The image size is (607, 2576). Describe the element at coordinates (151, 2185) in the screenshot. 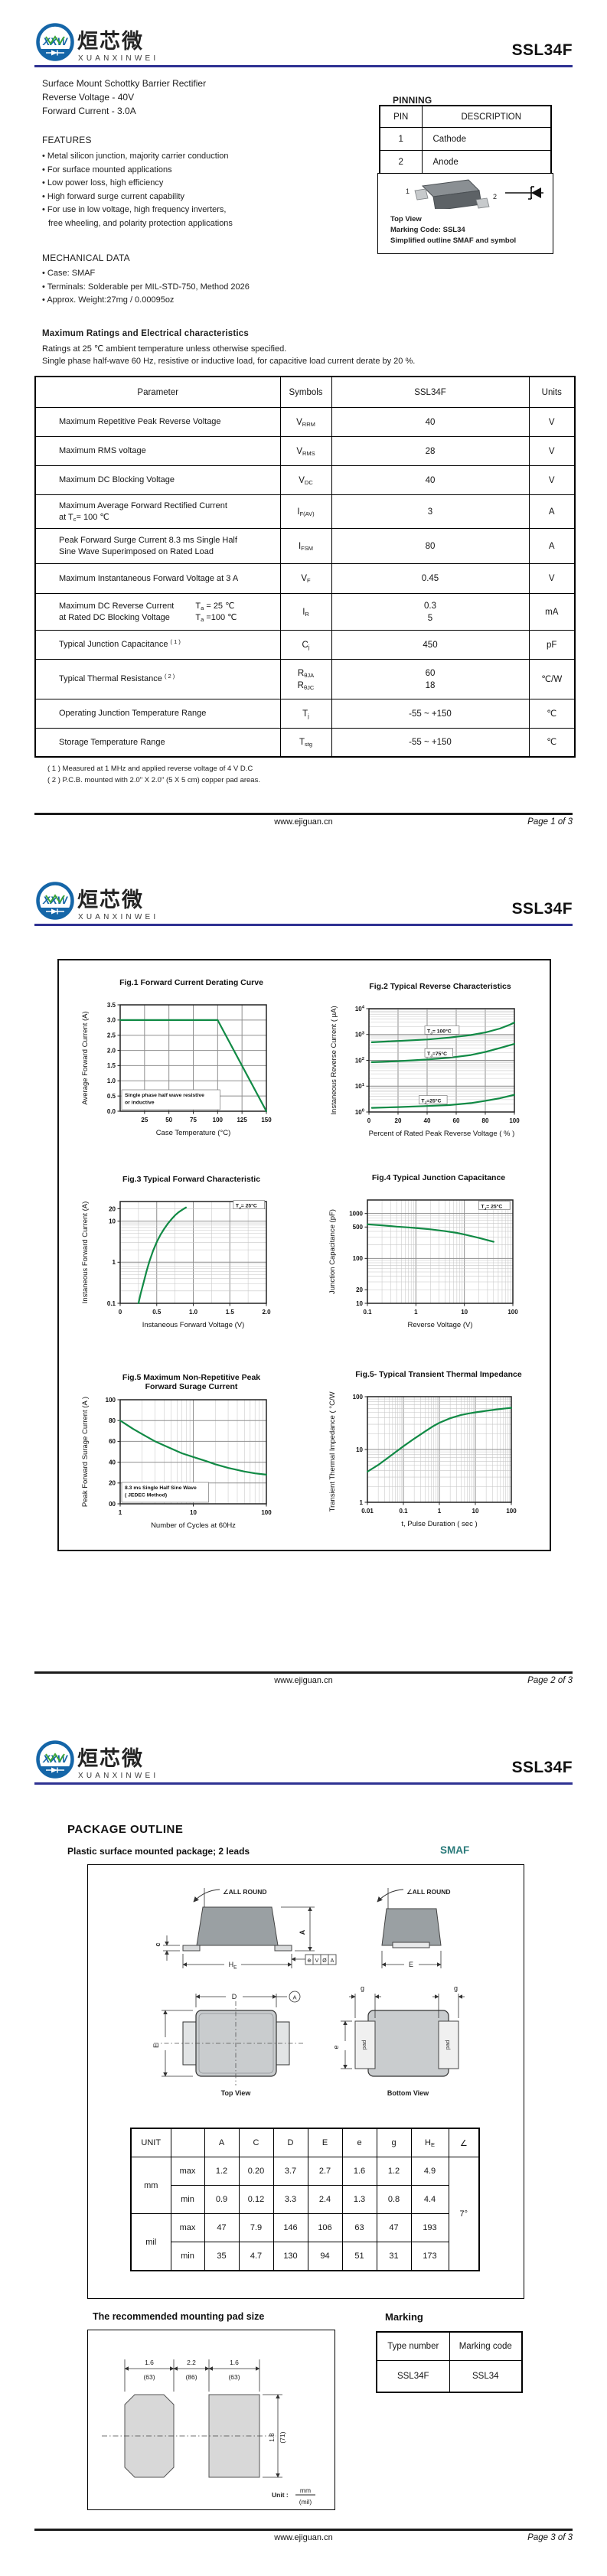

I see `unit-group-cell: mm` at that location.